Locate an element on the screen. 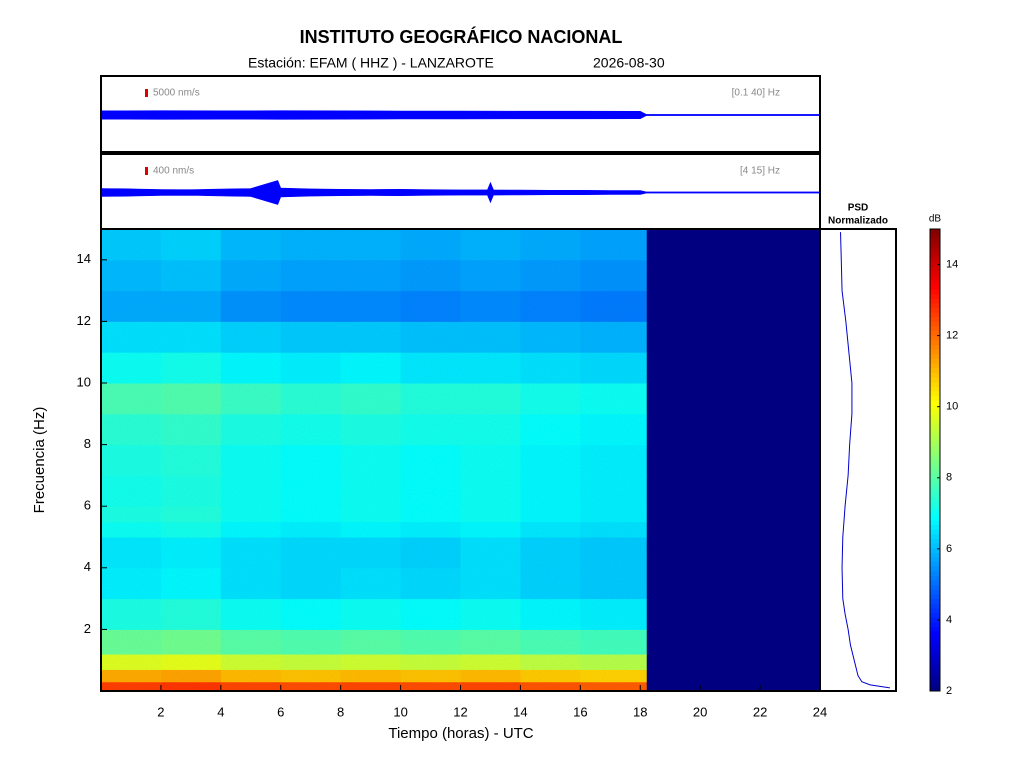 This screenshot has width=1024, height=768. x-tick-label: 14 is located at coordinates (520, 711).